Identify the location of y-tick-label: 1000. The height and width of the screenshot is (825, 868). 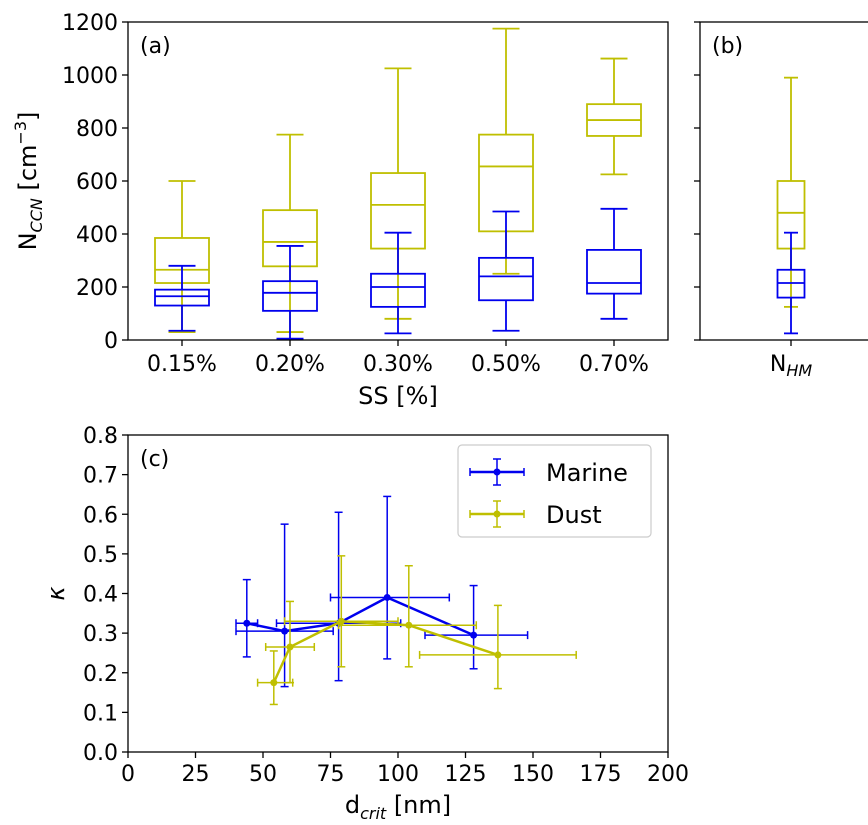
(90, 76).